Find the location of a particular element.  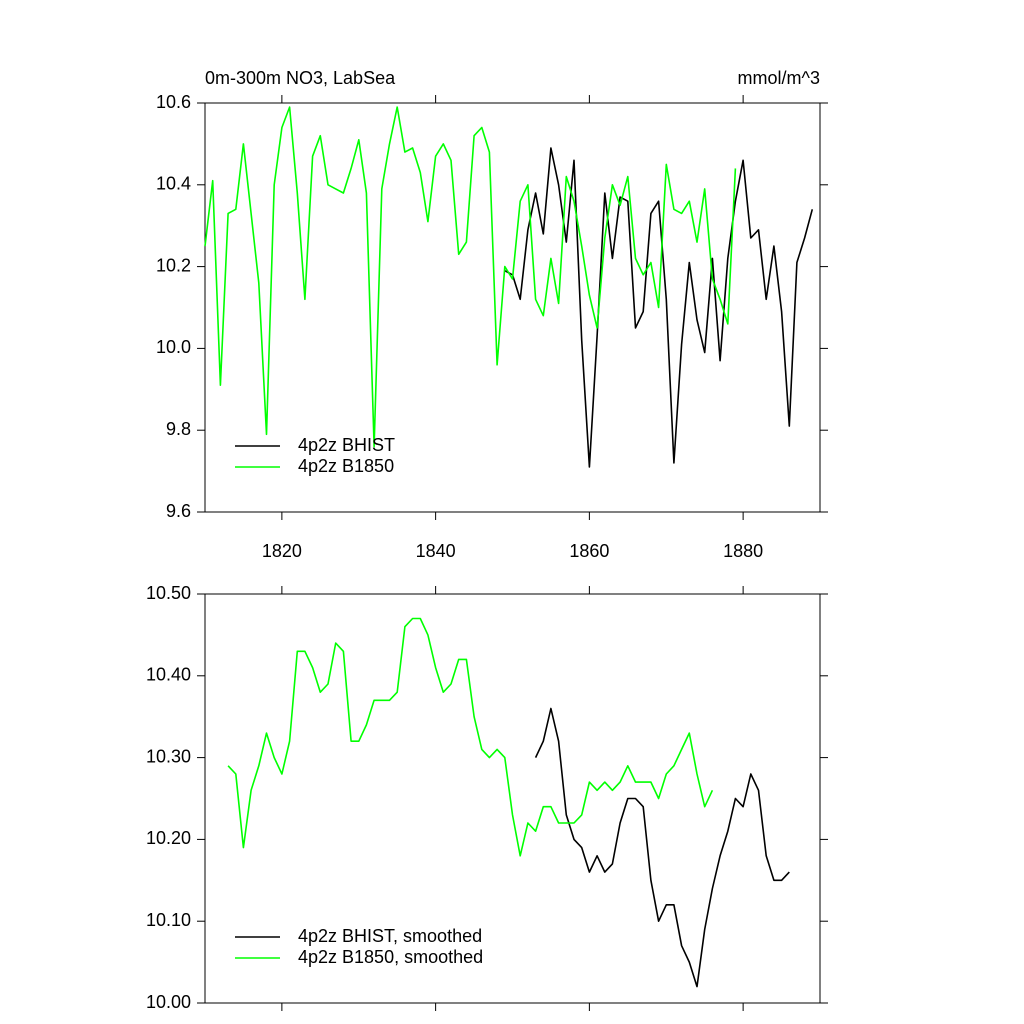

x-tick-label: 1840 is located at coordinates (436, 551).